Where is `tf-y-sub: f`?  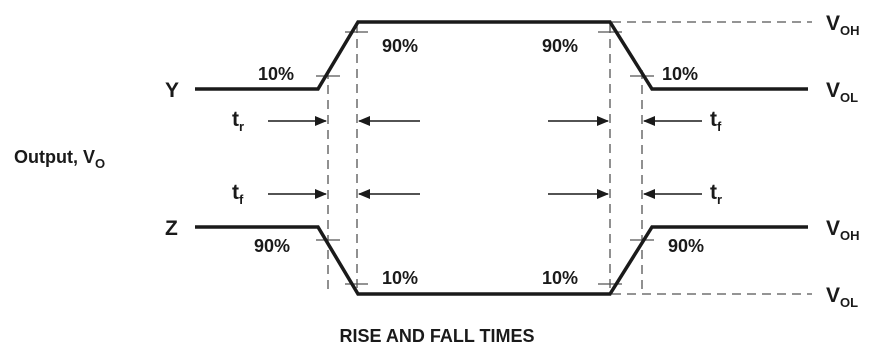 tf-y-sub: f is located at coordinates (719, 126).